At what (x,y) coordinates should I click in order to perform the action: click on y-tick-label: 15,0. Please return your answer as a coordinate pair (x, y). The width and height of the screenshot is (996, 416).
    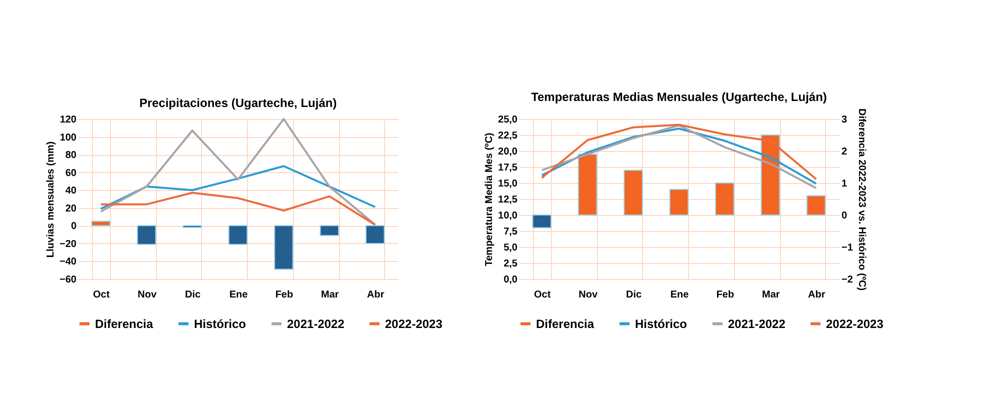
    Looking at the image, I should click on (508, 184).